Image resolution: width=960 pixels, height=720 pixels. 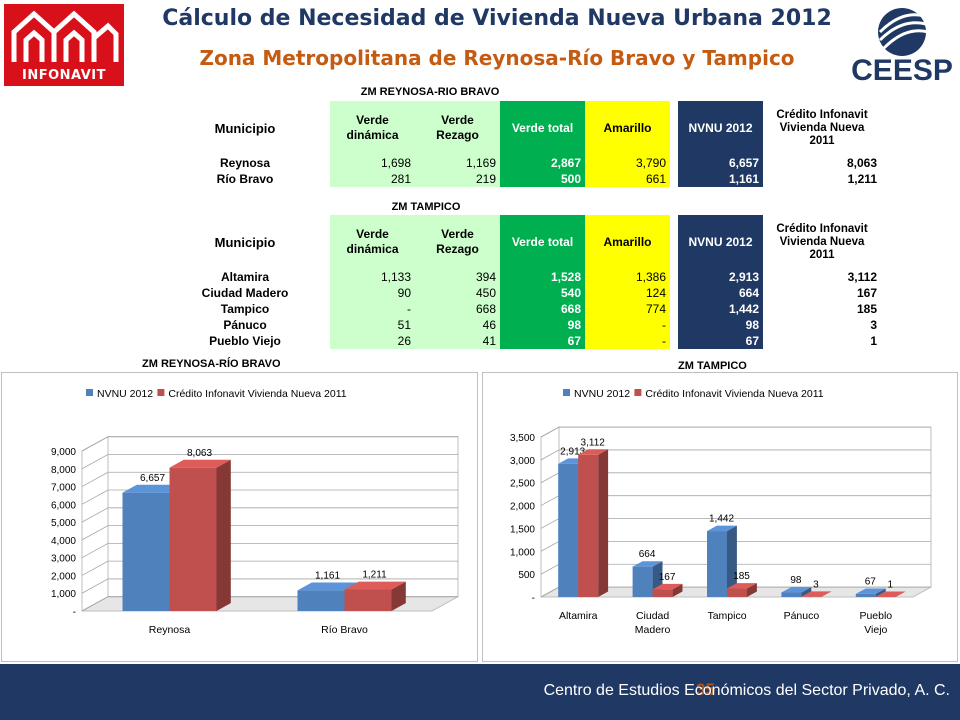 What do you see at coordinates (647, 554) in the screenshot?
I see `data-label: 664` at bounding box center [647, 554].